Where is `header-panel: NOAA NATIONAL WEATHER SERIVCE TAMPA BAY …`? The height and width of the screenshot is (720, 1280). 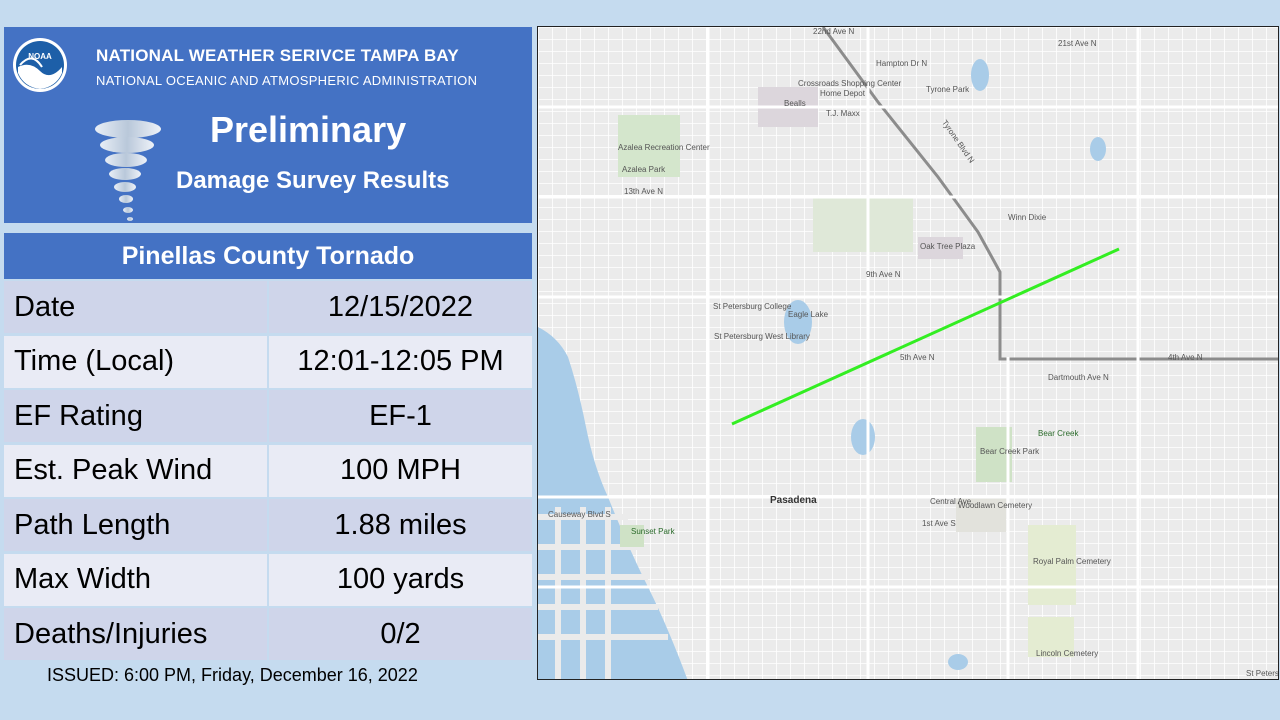
header-panel: NOAA NATIONAL WEATHER SERIVCE TAMPA BAY … is located at coordinates (268, 125).